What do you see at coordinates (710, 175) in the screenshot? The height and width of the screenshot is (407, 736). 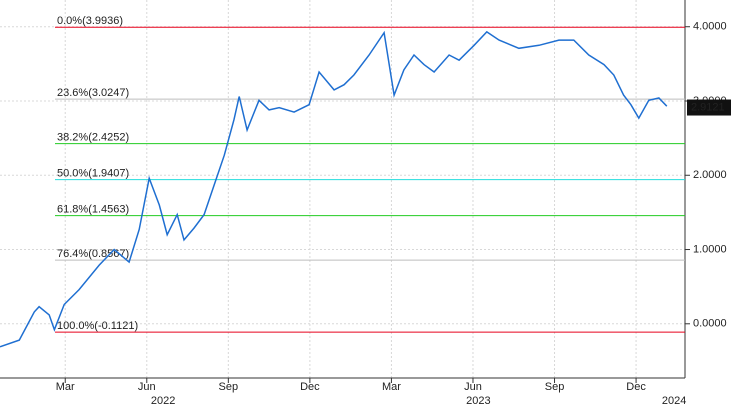 I see `y-tick-label: 2.0000` at bounding box center [710, 175].